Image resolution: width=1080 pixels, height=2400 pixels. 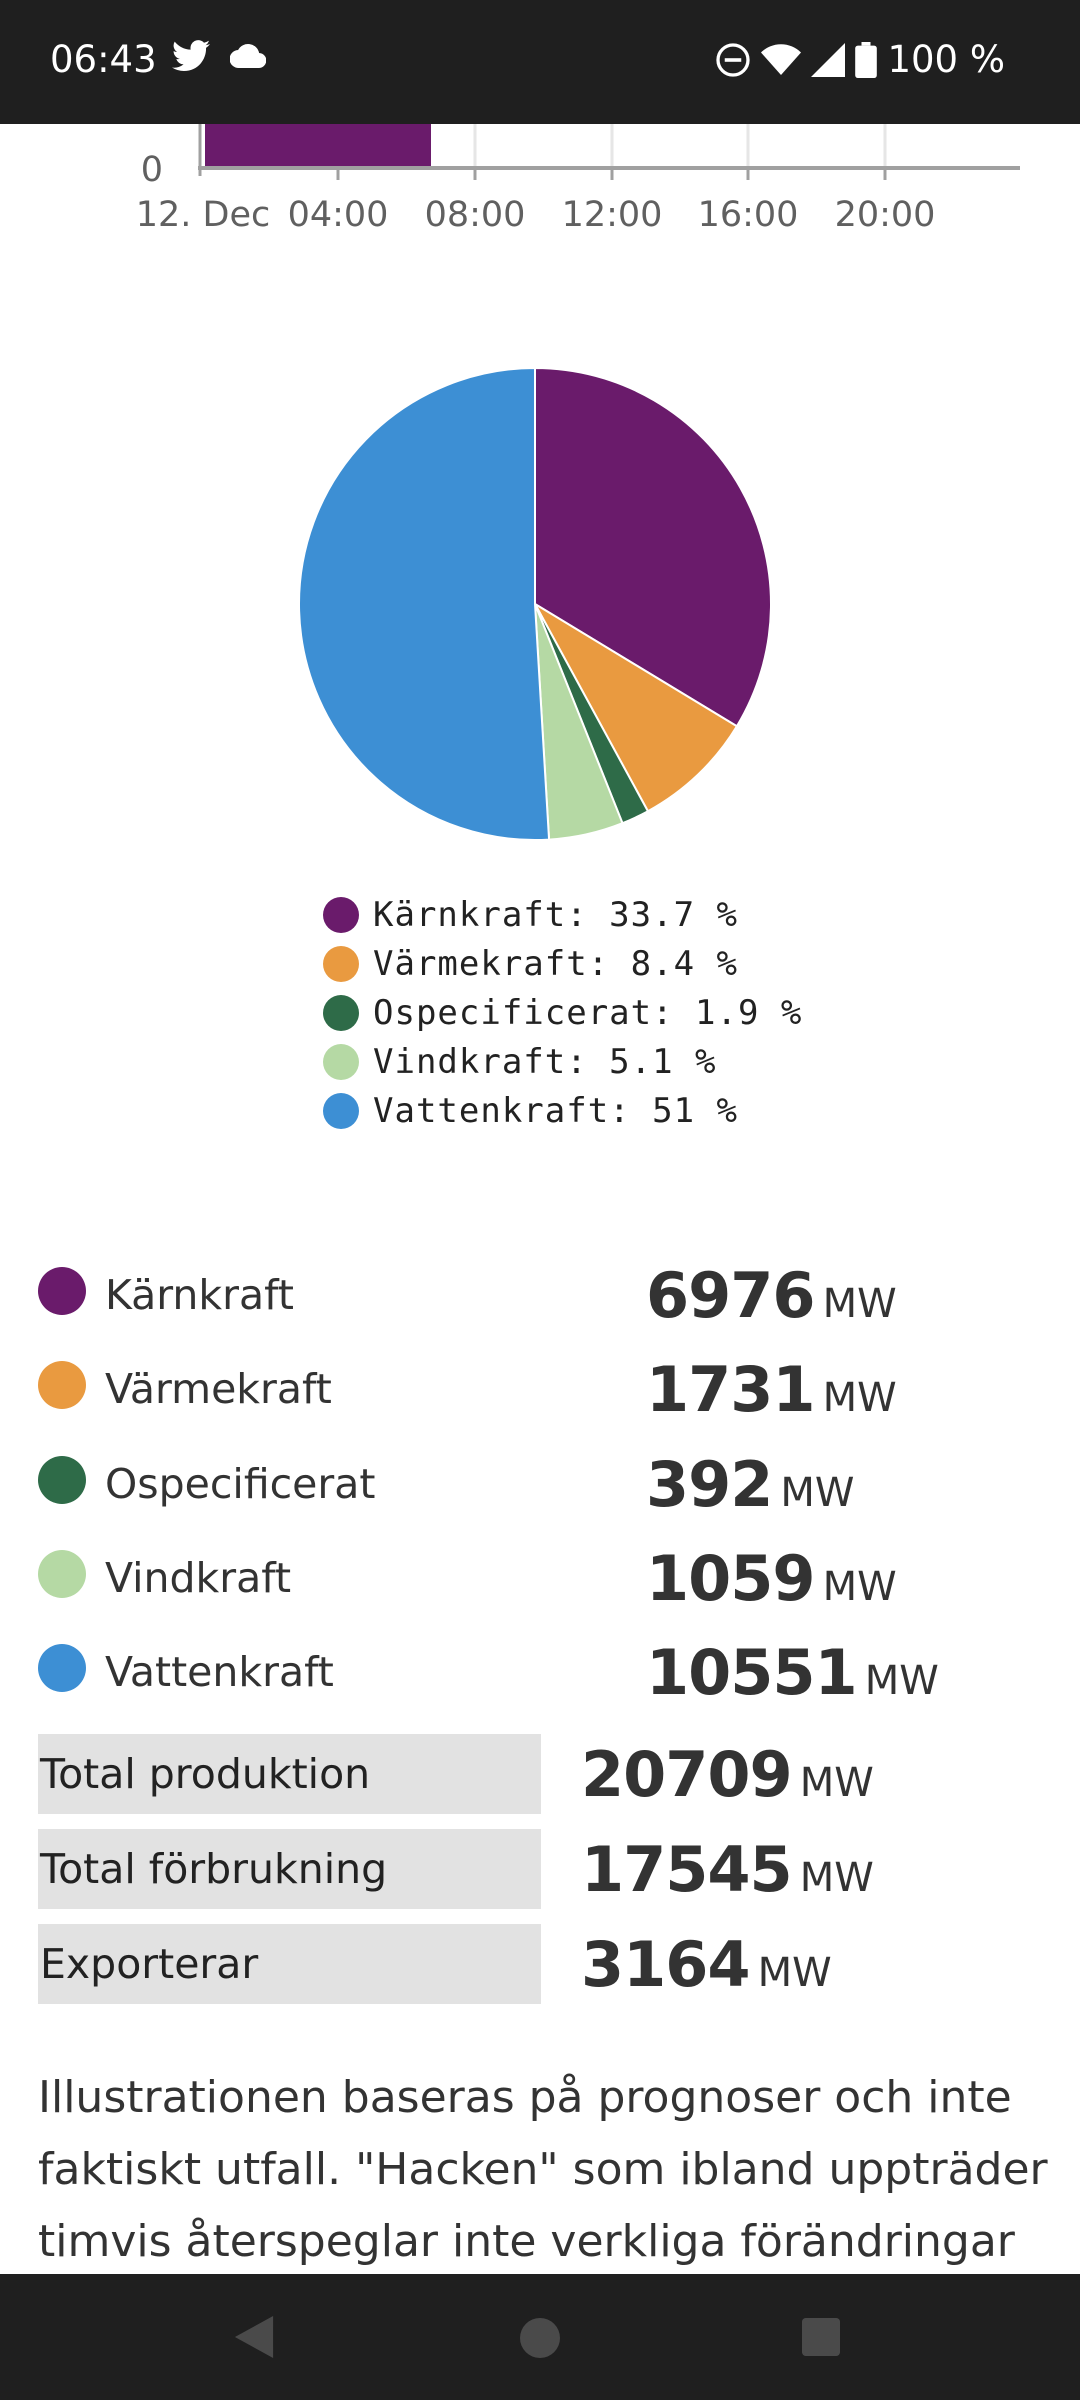 What do you see at coordinates (727, 1774) in the screenshot?
I see `total-value: 20709 MW` at bounding box center [727, 1774].